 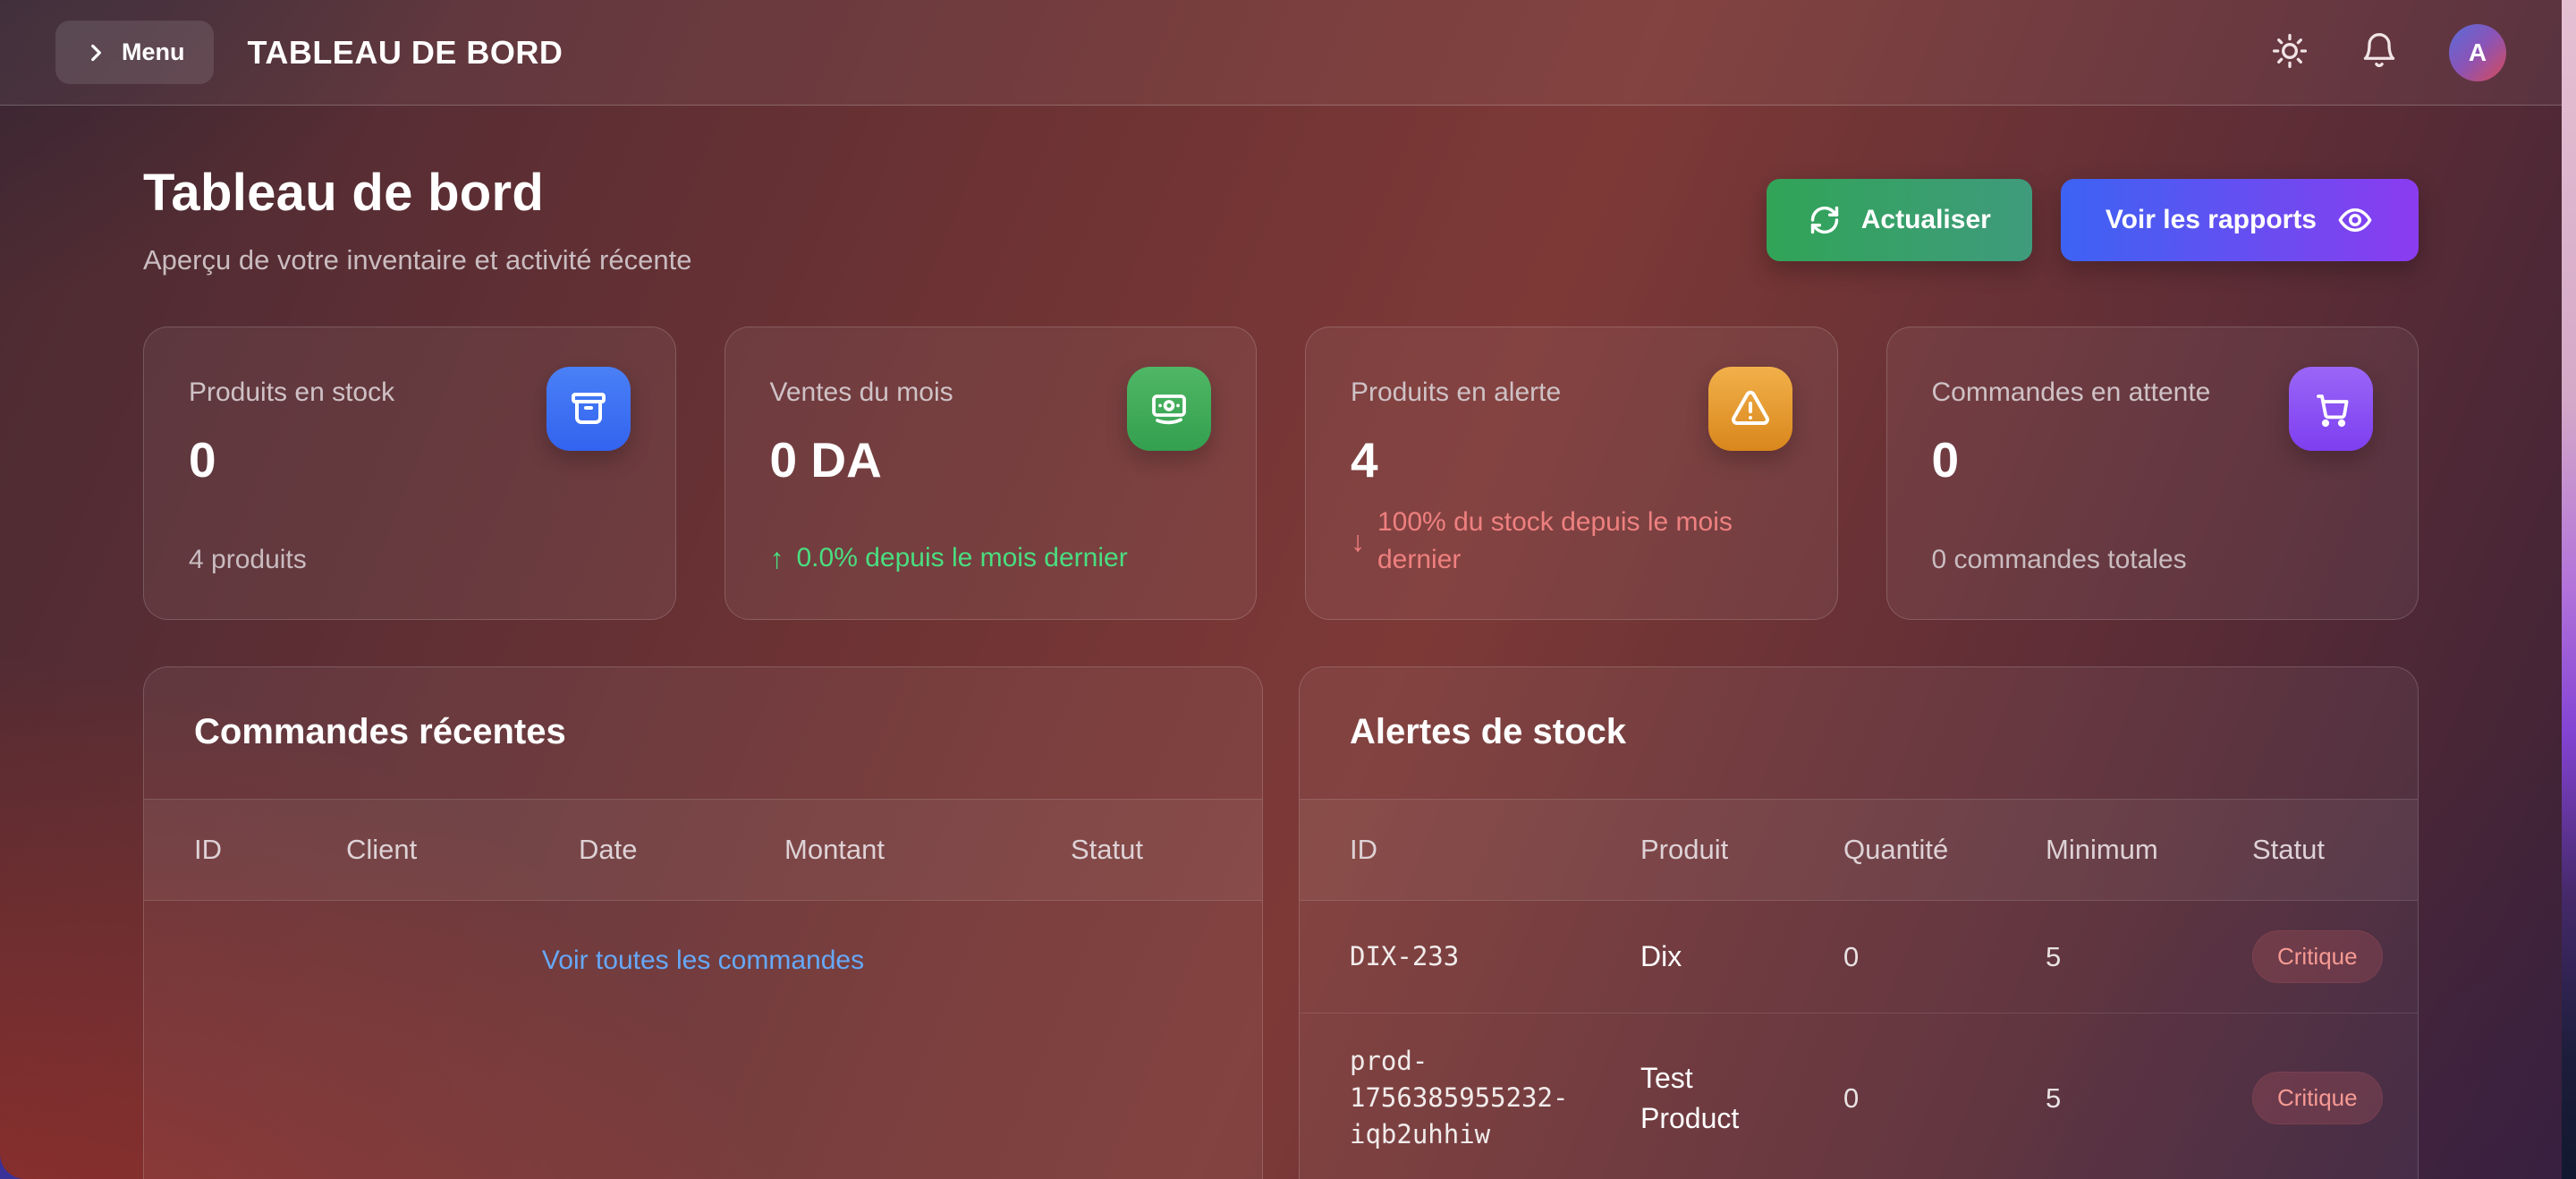 I want to click on scrollbar, so click(x=2569, y=590).